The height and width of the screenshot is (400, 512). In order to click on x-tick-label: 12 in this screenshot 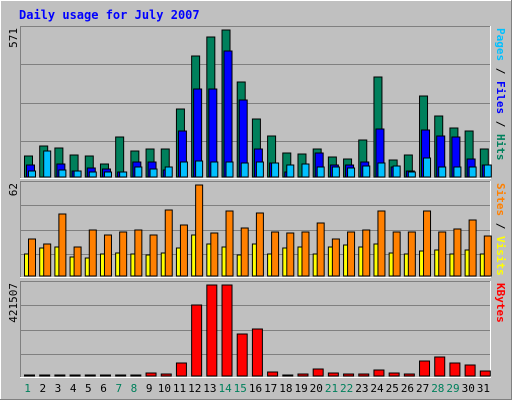, I will do `click(194, 388)`.